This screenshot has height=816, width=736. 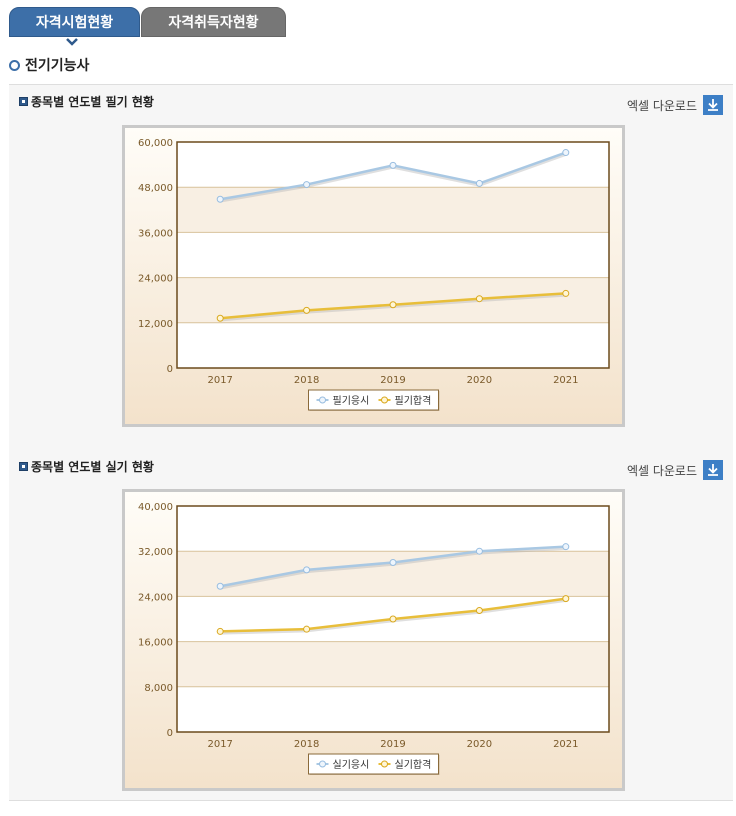 What do you see at coordinates (86, 466) in the screenshot?
I see `section-title-practical: 종목별 연도별 실기 현황` at bounding box center [86, 466].